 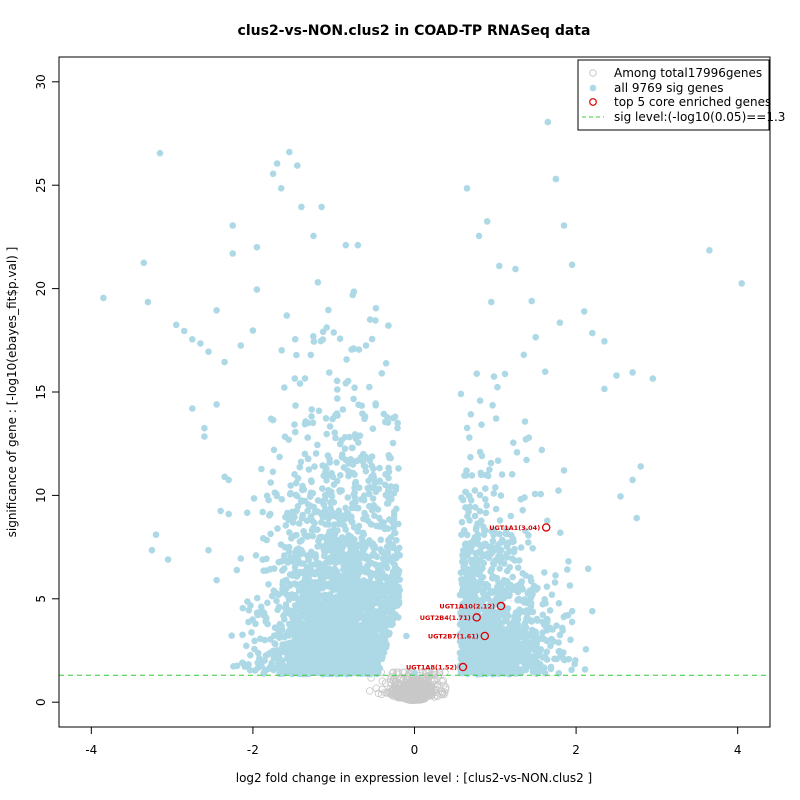 What do you see at coordinates (445, 618) in the screenshot?
I see `core-gene-label: UGT2B4(1.71)` at bounding box center [445, 618].